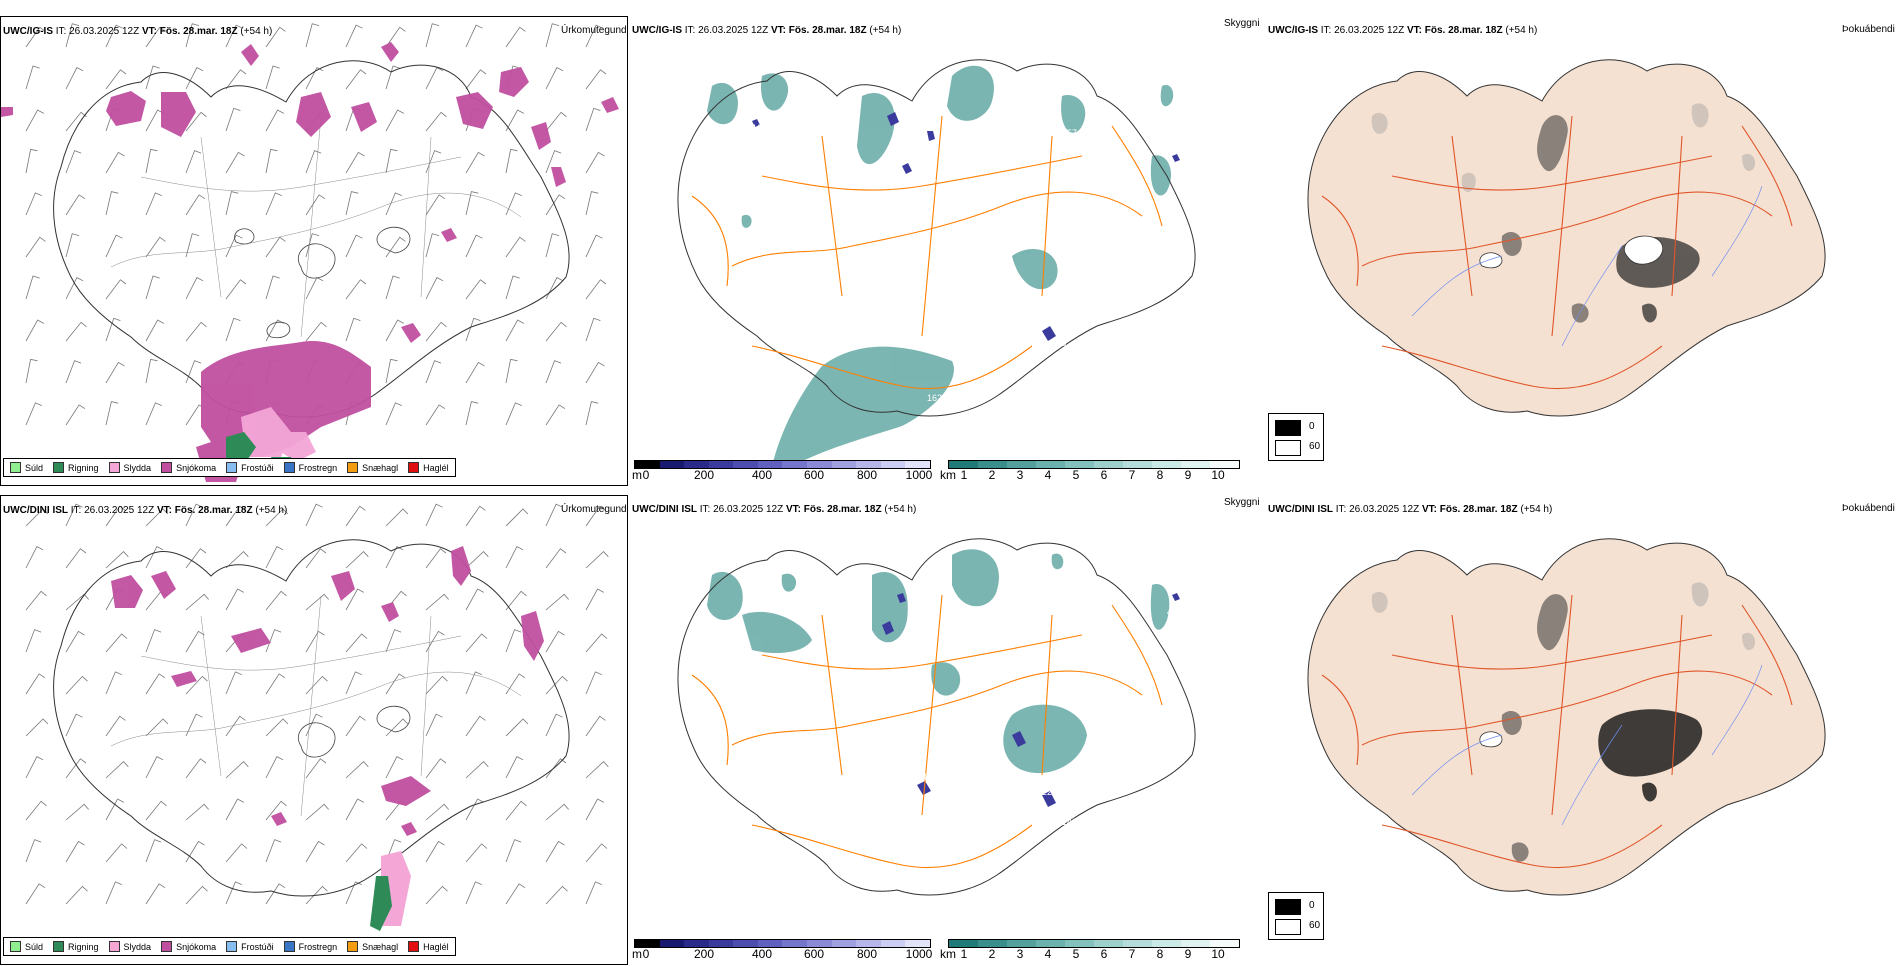 This screenshot has width=1900, height=966. Describe the element at coordinates (1069, 133) in the screenshot. I see `cloud-base-label: 557` at that location.